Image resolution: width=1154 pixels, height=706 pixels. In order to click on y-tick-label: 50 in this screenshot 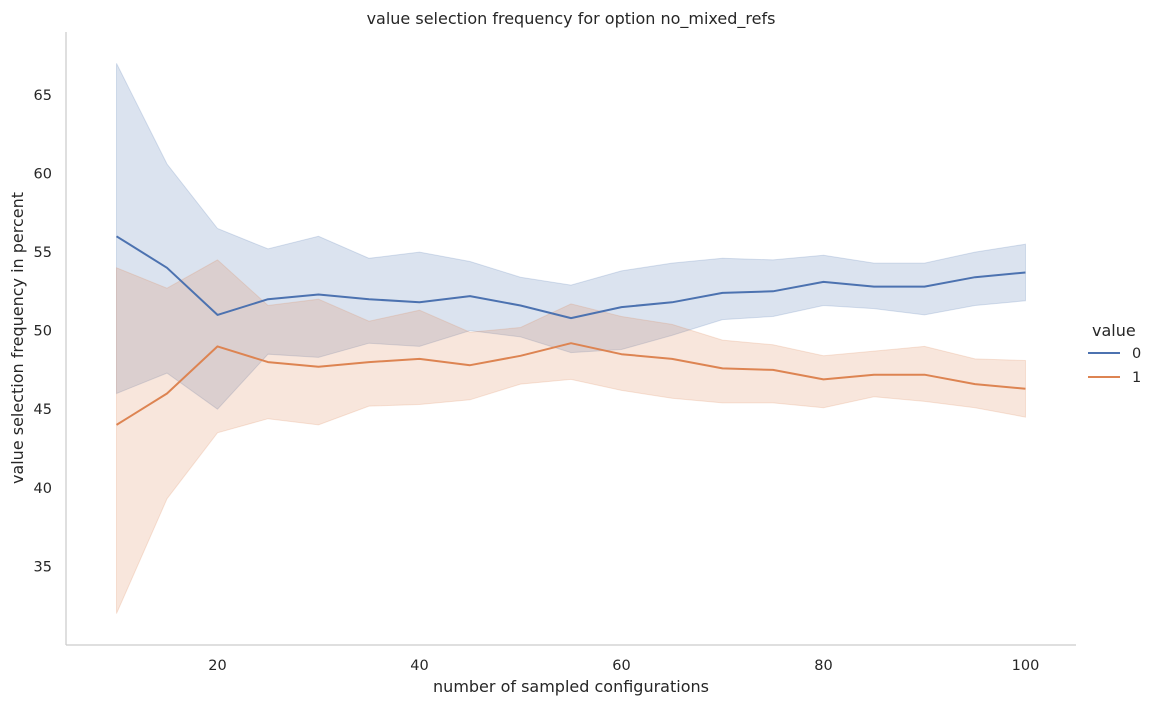, I will do `click(43, 332)`.